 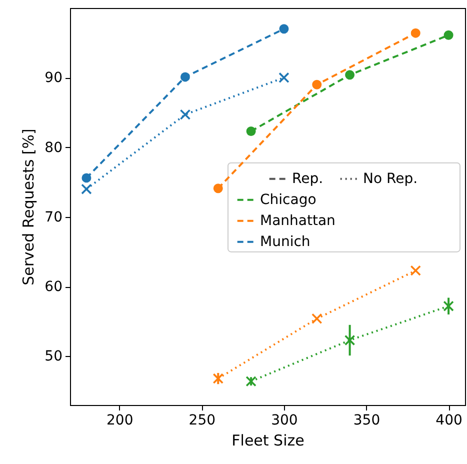 I want to click on legend-label: Manhattan, so click(x=298, y=220).